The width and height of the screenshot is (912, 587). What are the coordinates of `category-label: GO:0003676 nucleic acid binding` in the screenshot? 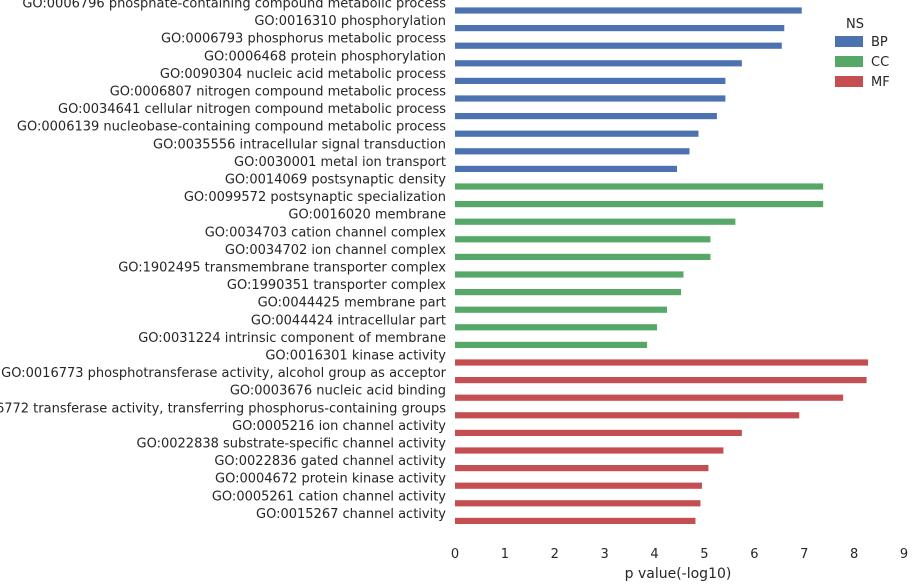 It's located at (338, 391).